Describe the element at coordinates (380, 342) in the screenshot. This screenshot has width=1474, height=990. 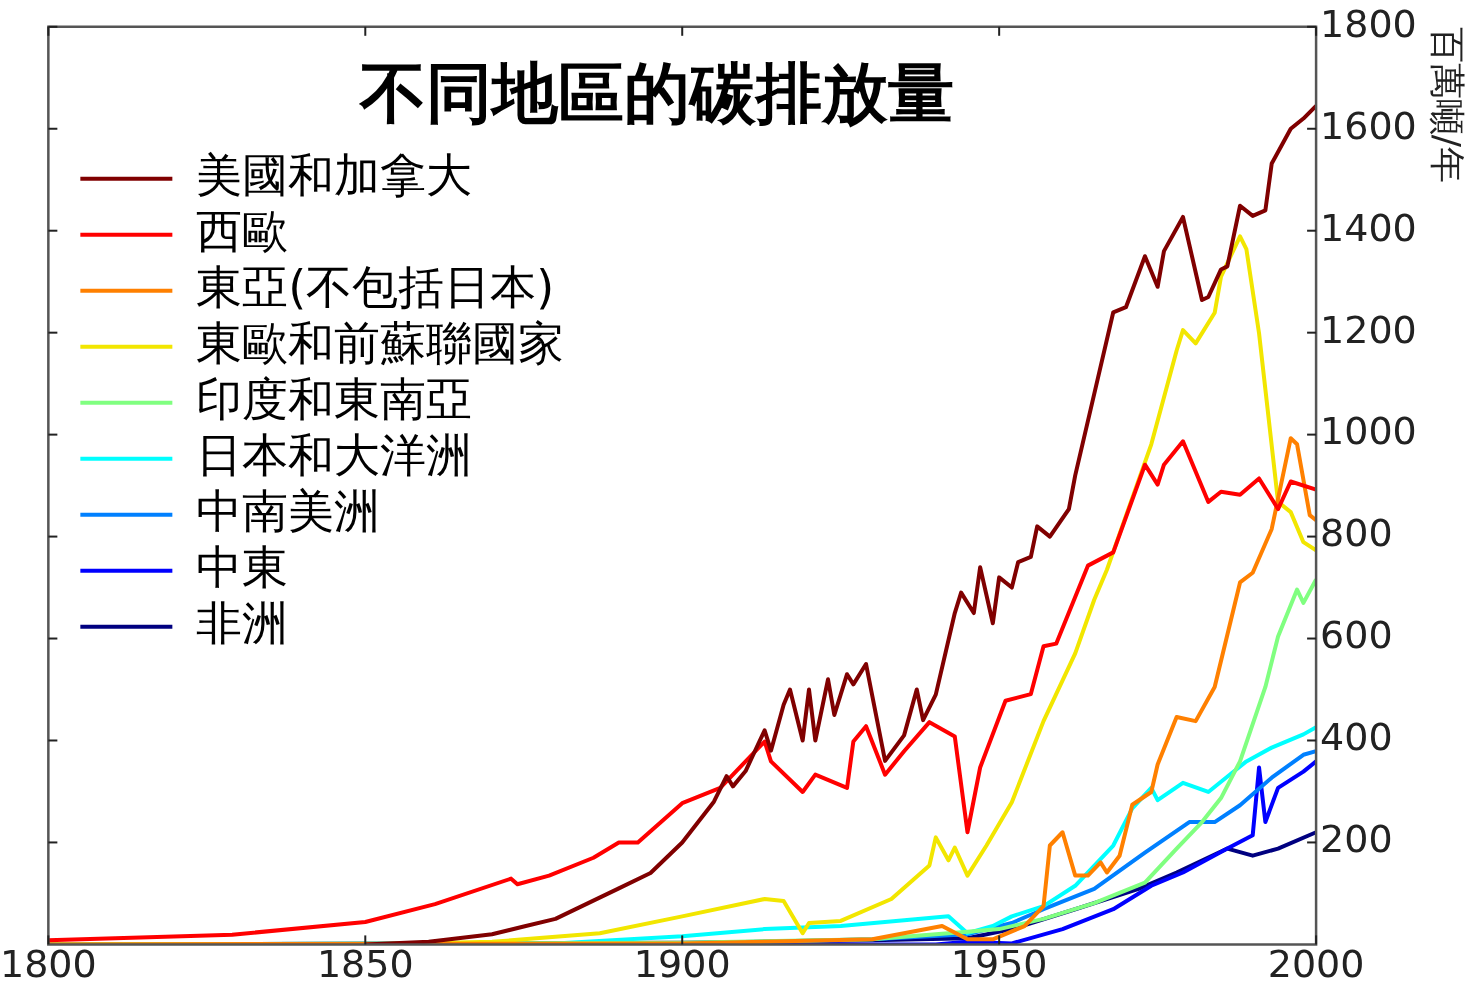
I see `legend-label: 東歐和前蘇聯國家` at that location.